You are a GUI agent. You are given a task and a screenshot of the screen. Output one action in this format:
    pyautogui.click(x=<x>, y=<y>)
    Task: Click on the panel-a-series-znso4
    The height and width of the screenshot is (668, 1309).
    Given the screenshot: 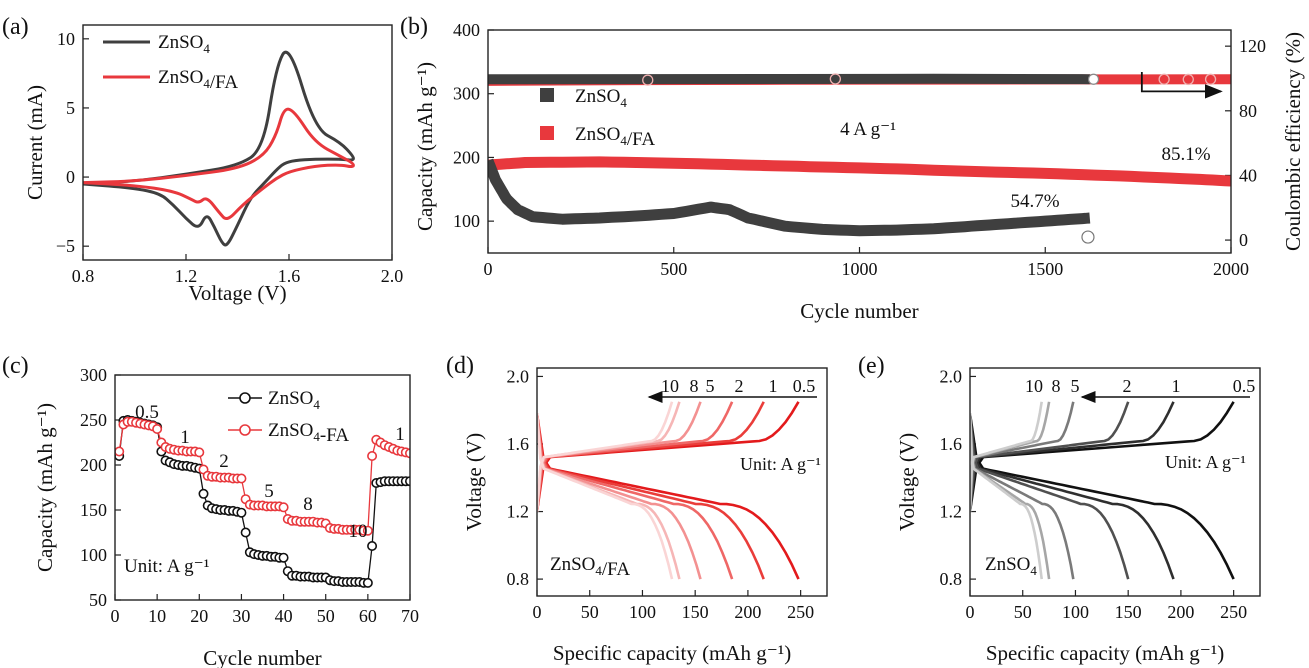 What is the action you would take?
    pyautogui.click(x=219, y=148)
    